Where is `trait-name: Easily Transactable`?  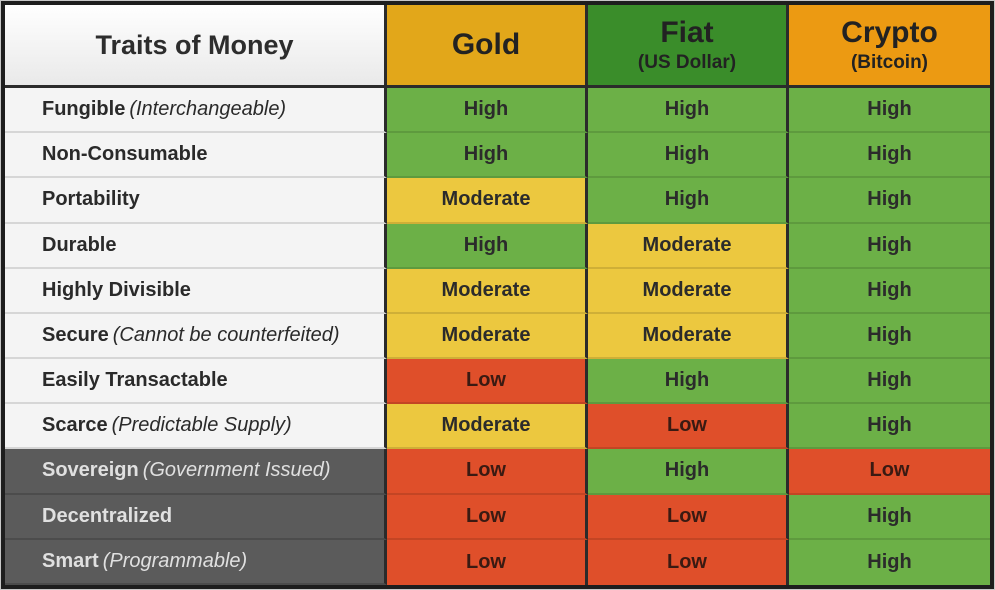 trait-name: Easily Transactable is located at coordinates (135, 380).